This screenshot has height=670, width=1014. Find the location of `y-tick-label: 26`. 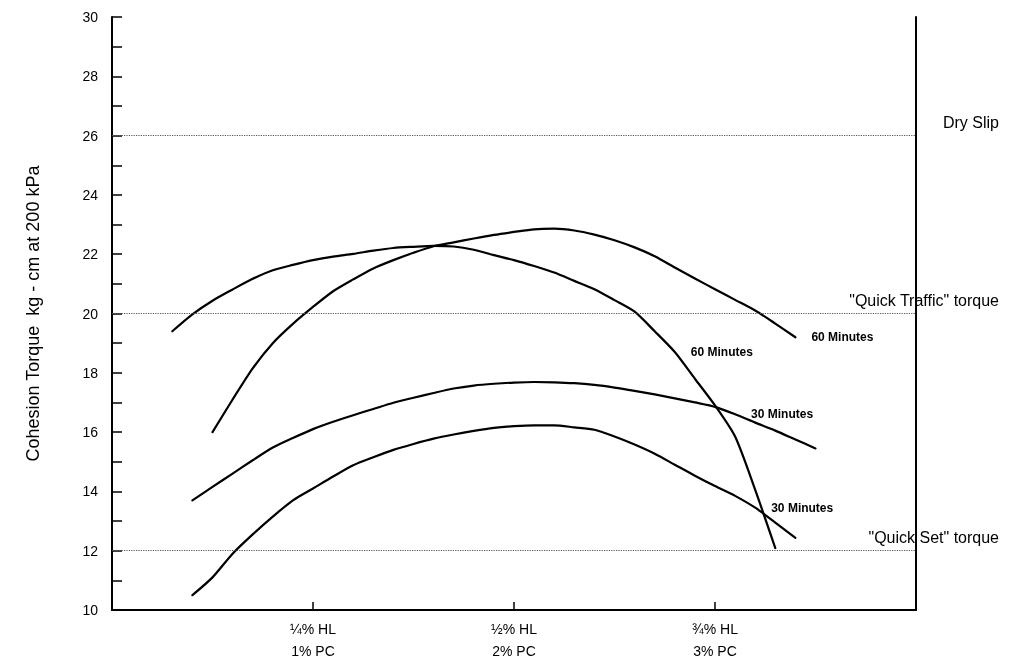

y-tick-label: 26 is located at coordinates (90, 135).